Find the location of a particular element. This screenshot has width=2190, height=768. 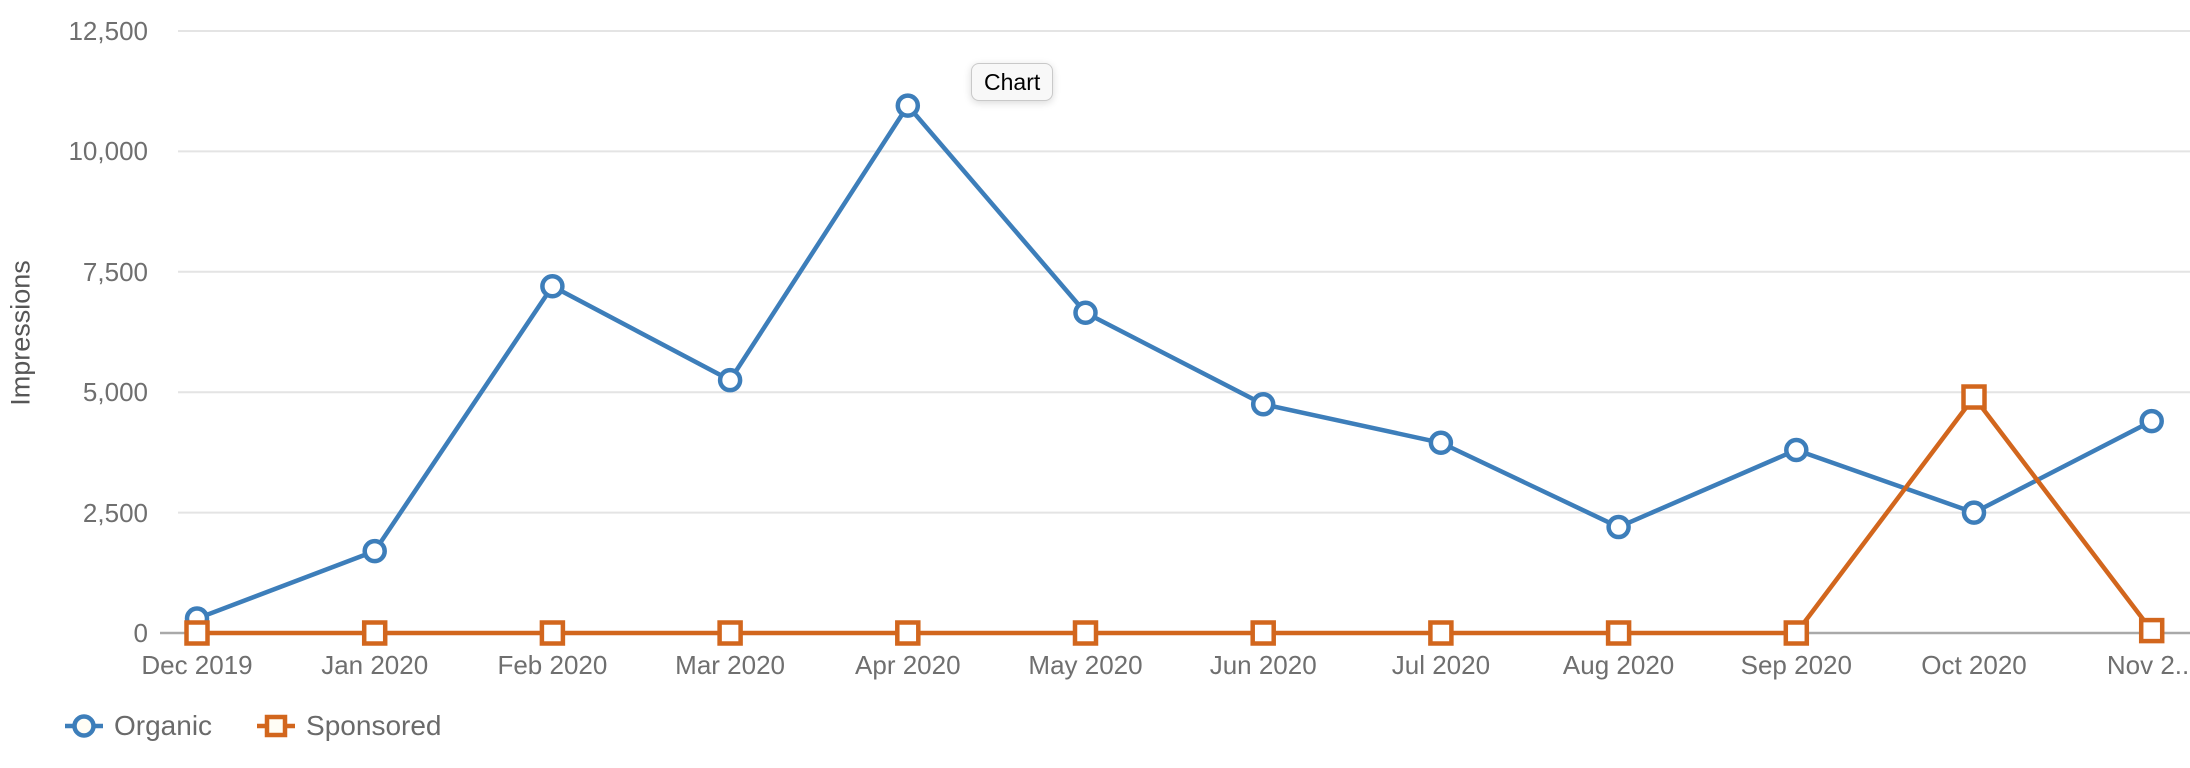

x-axis-tick-label: Jun 2020 is located at coordinates (1263, 665).